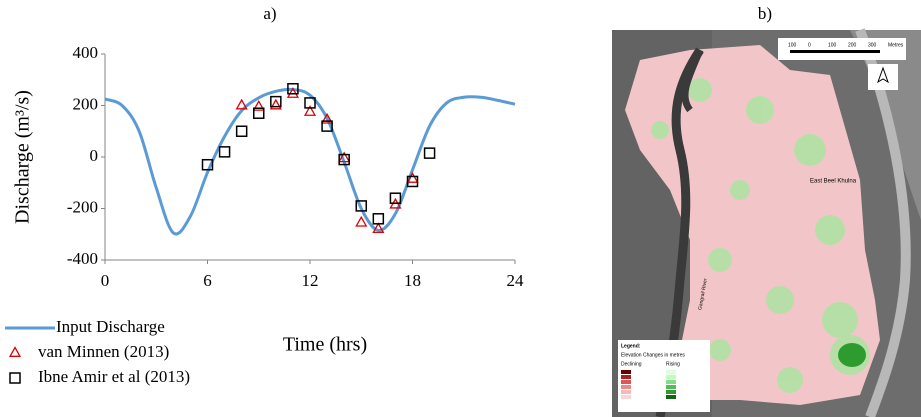  What do you see at coordinates (648, 384) in the screenshot?
I see `map-legend-swatches` at bounding box center [648, 384].